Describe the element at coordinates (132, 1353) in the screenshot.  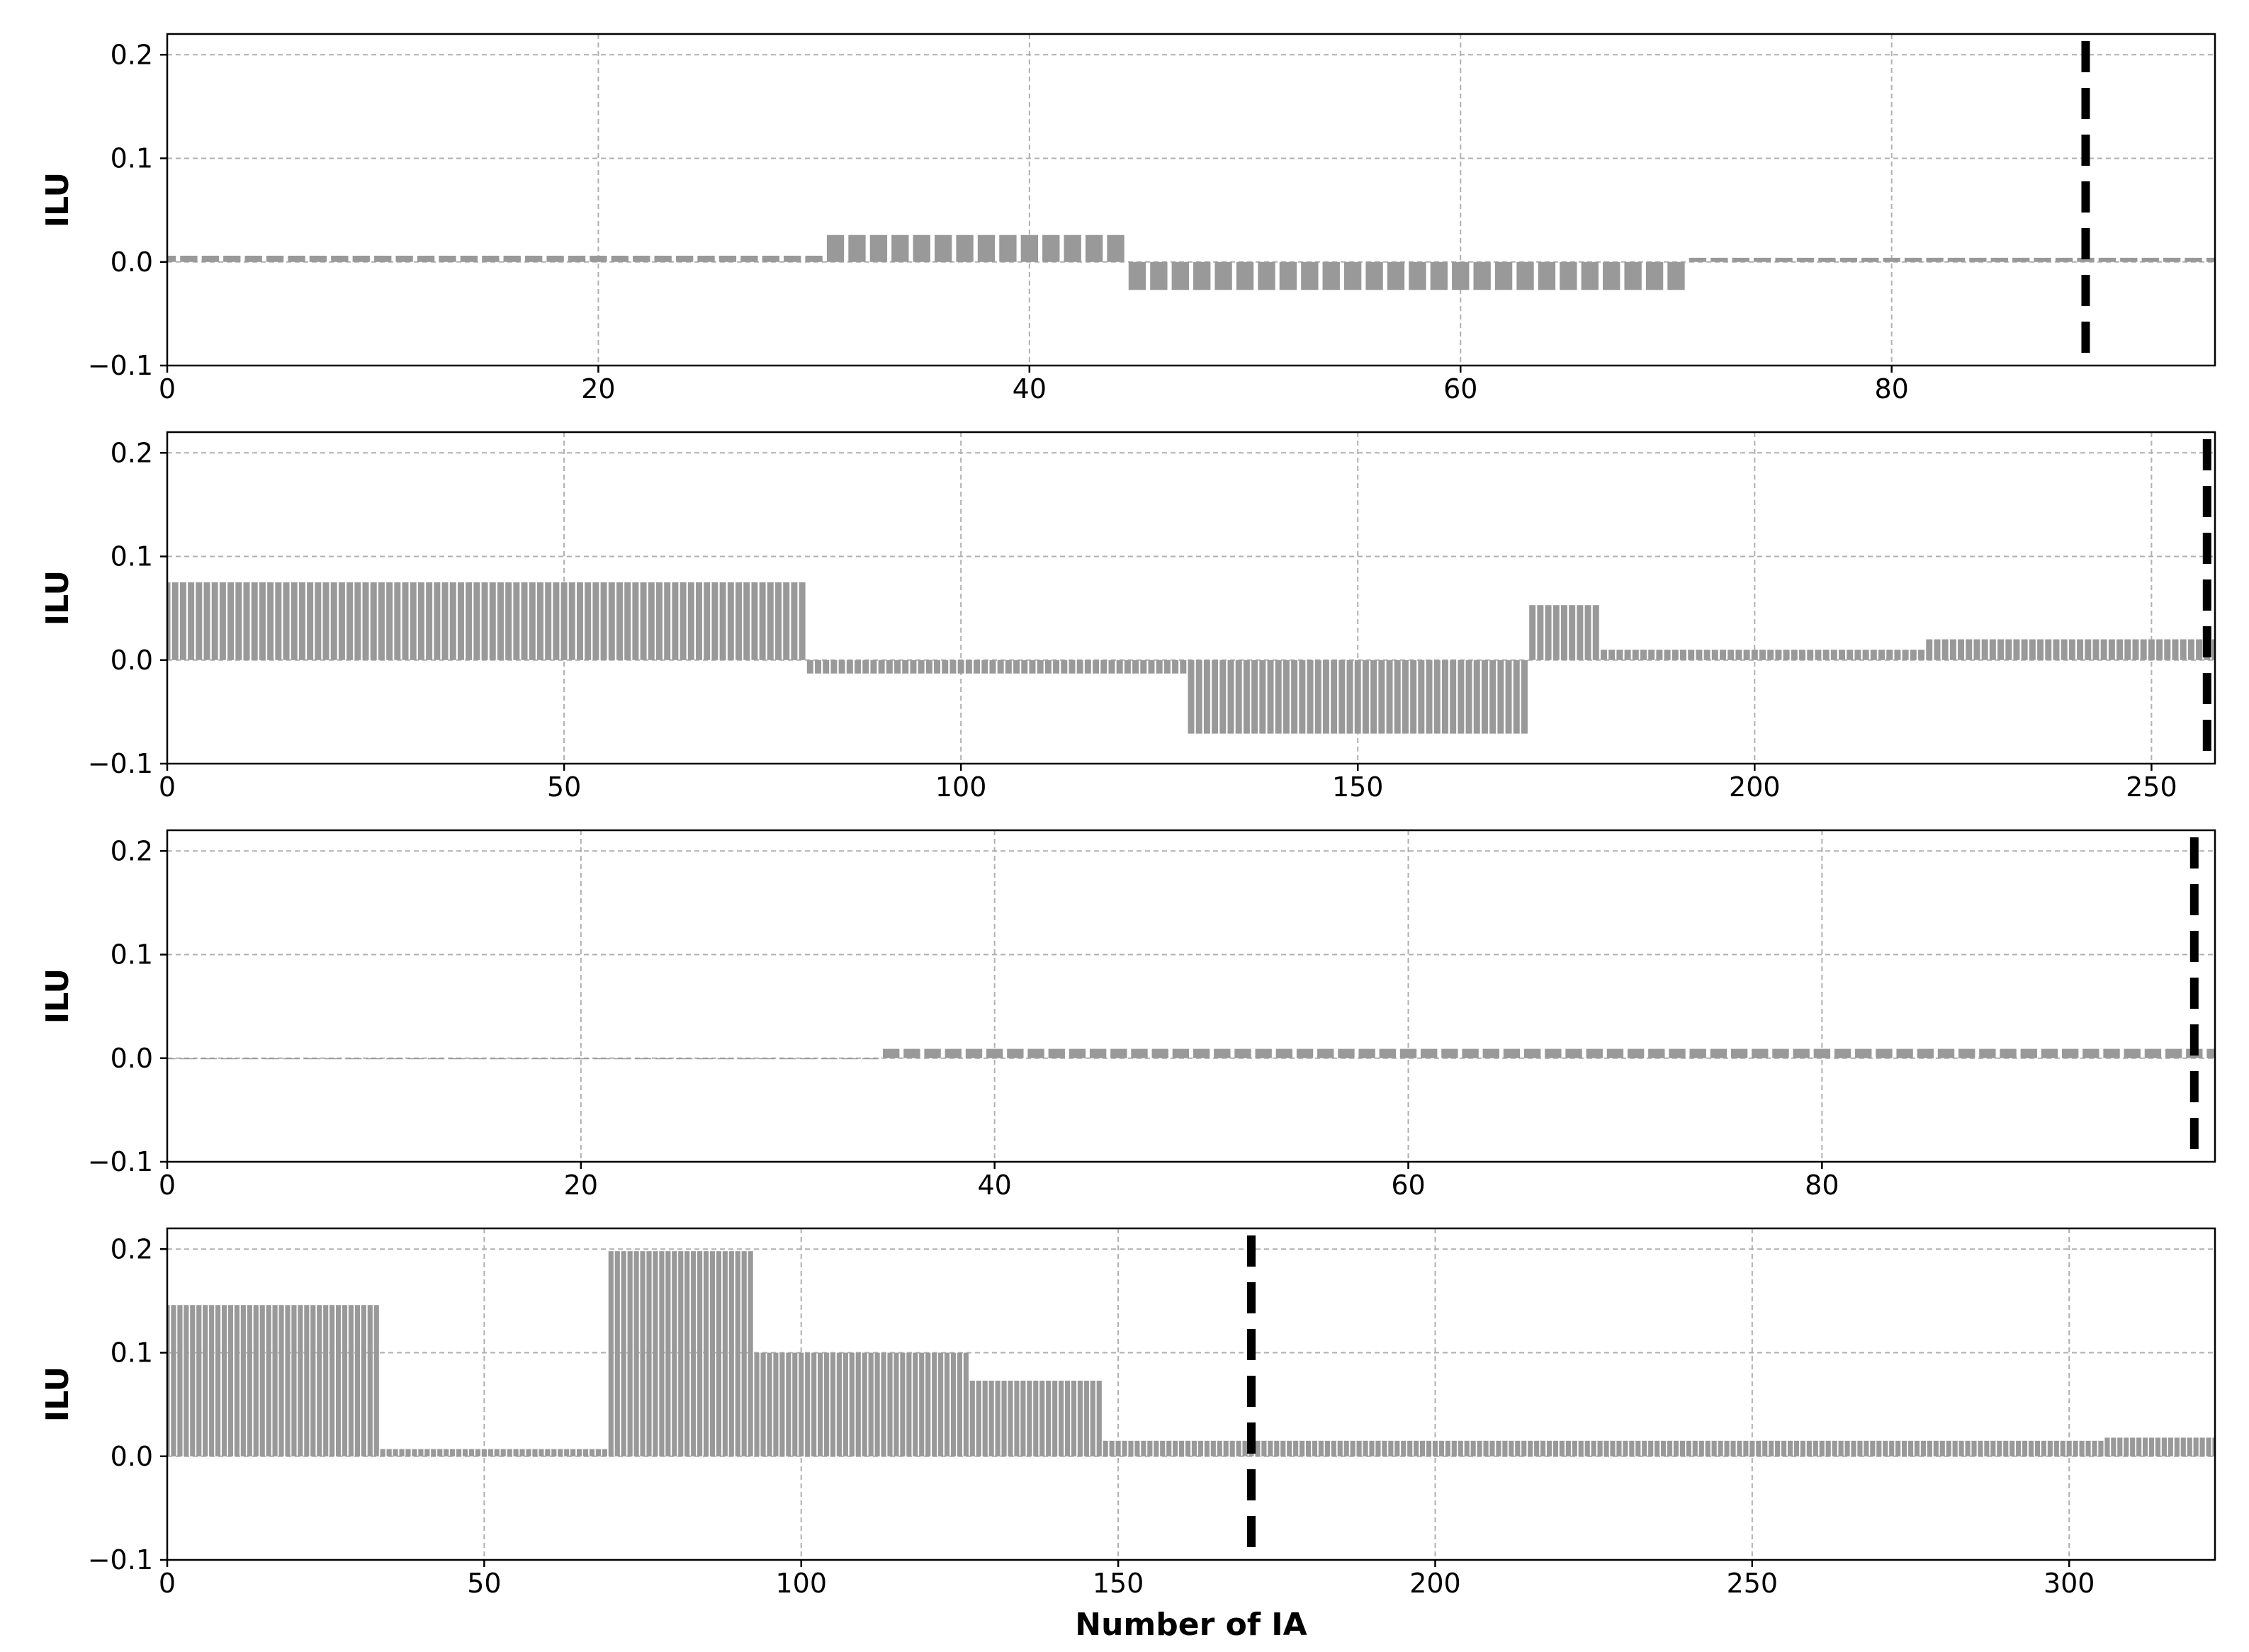
I see `y-tick-label: 0.1` at that location.